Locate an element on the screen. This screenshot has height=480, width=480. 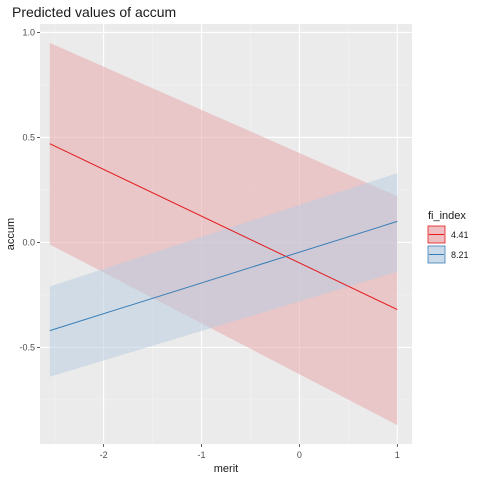
legend: fi_index 4.41 8.21 is located at coordinates (448, 237).